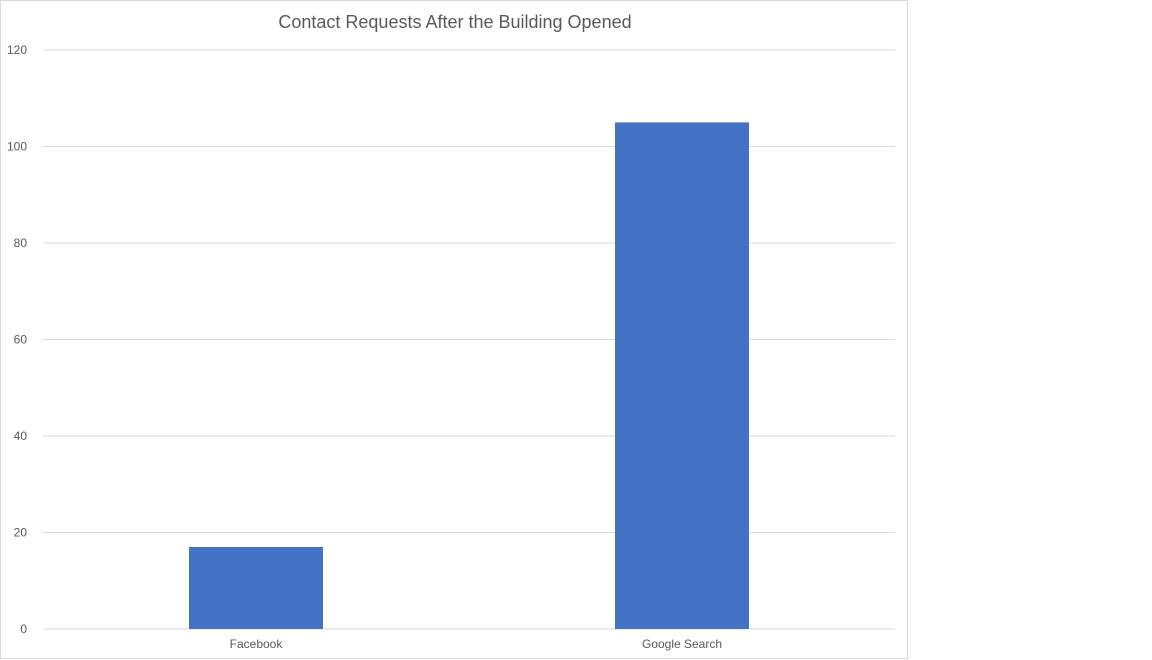  What do you see at coordinates (21, 243) in the screenshot?
I see `y-tick-label: 80` at bounding box center [21, 243].